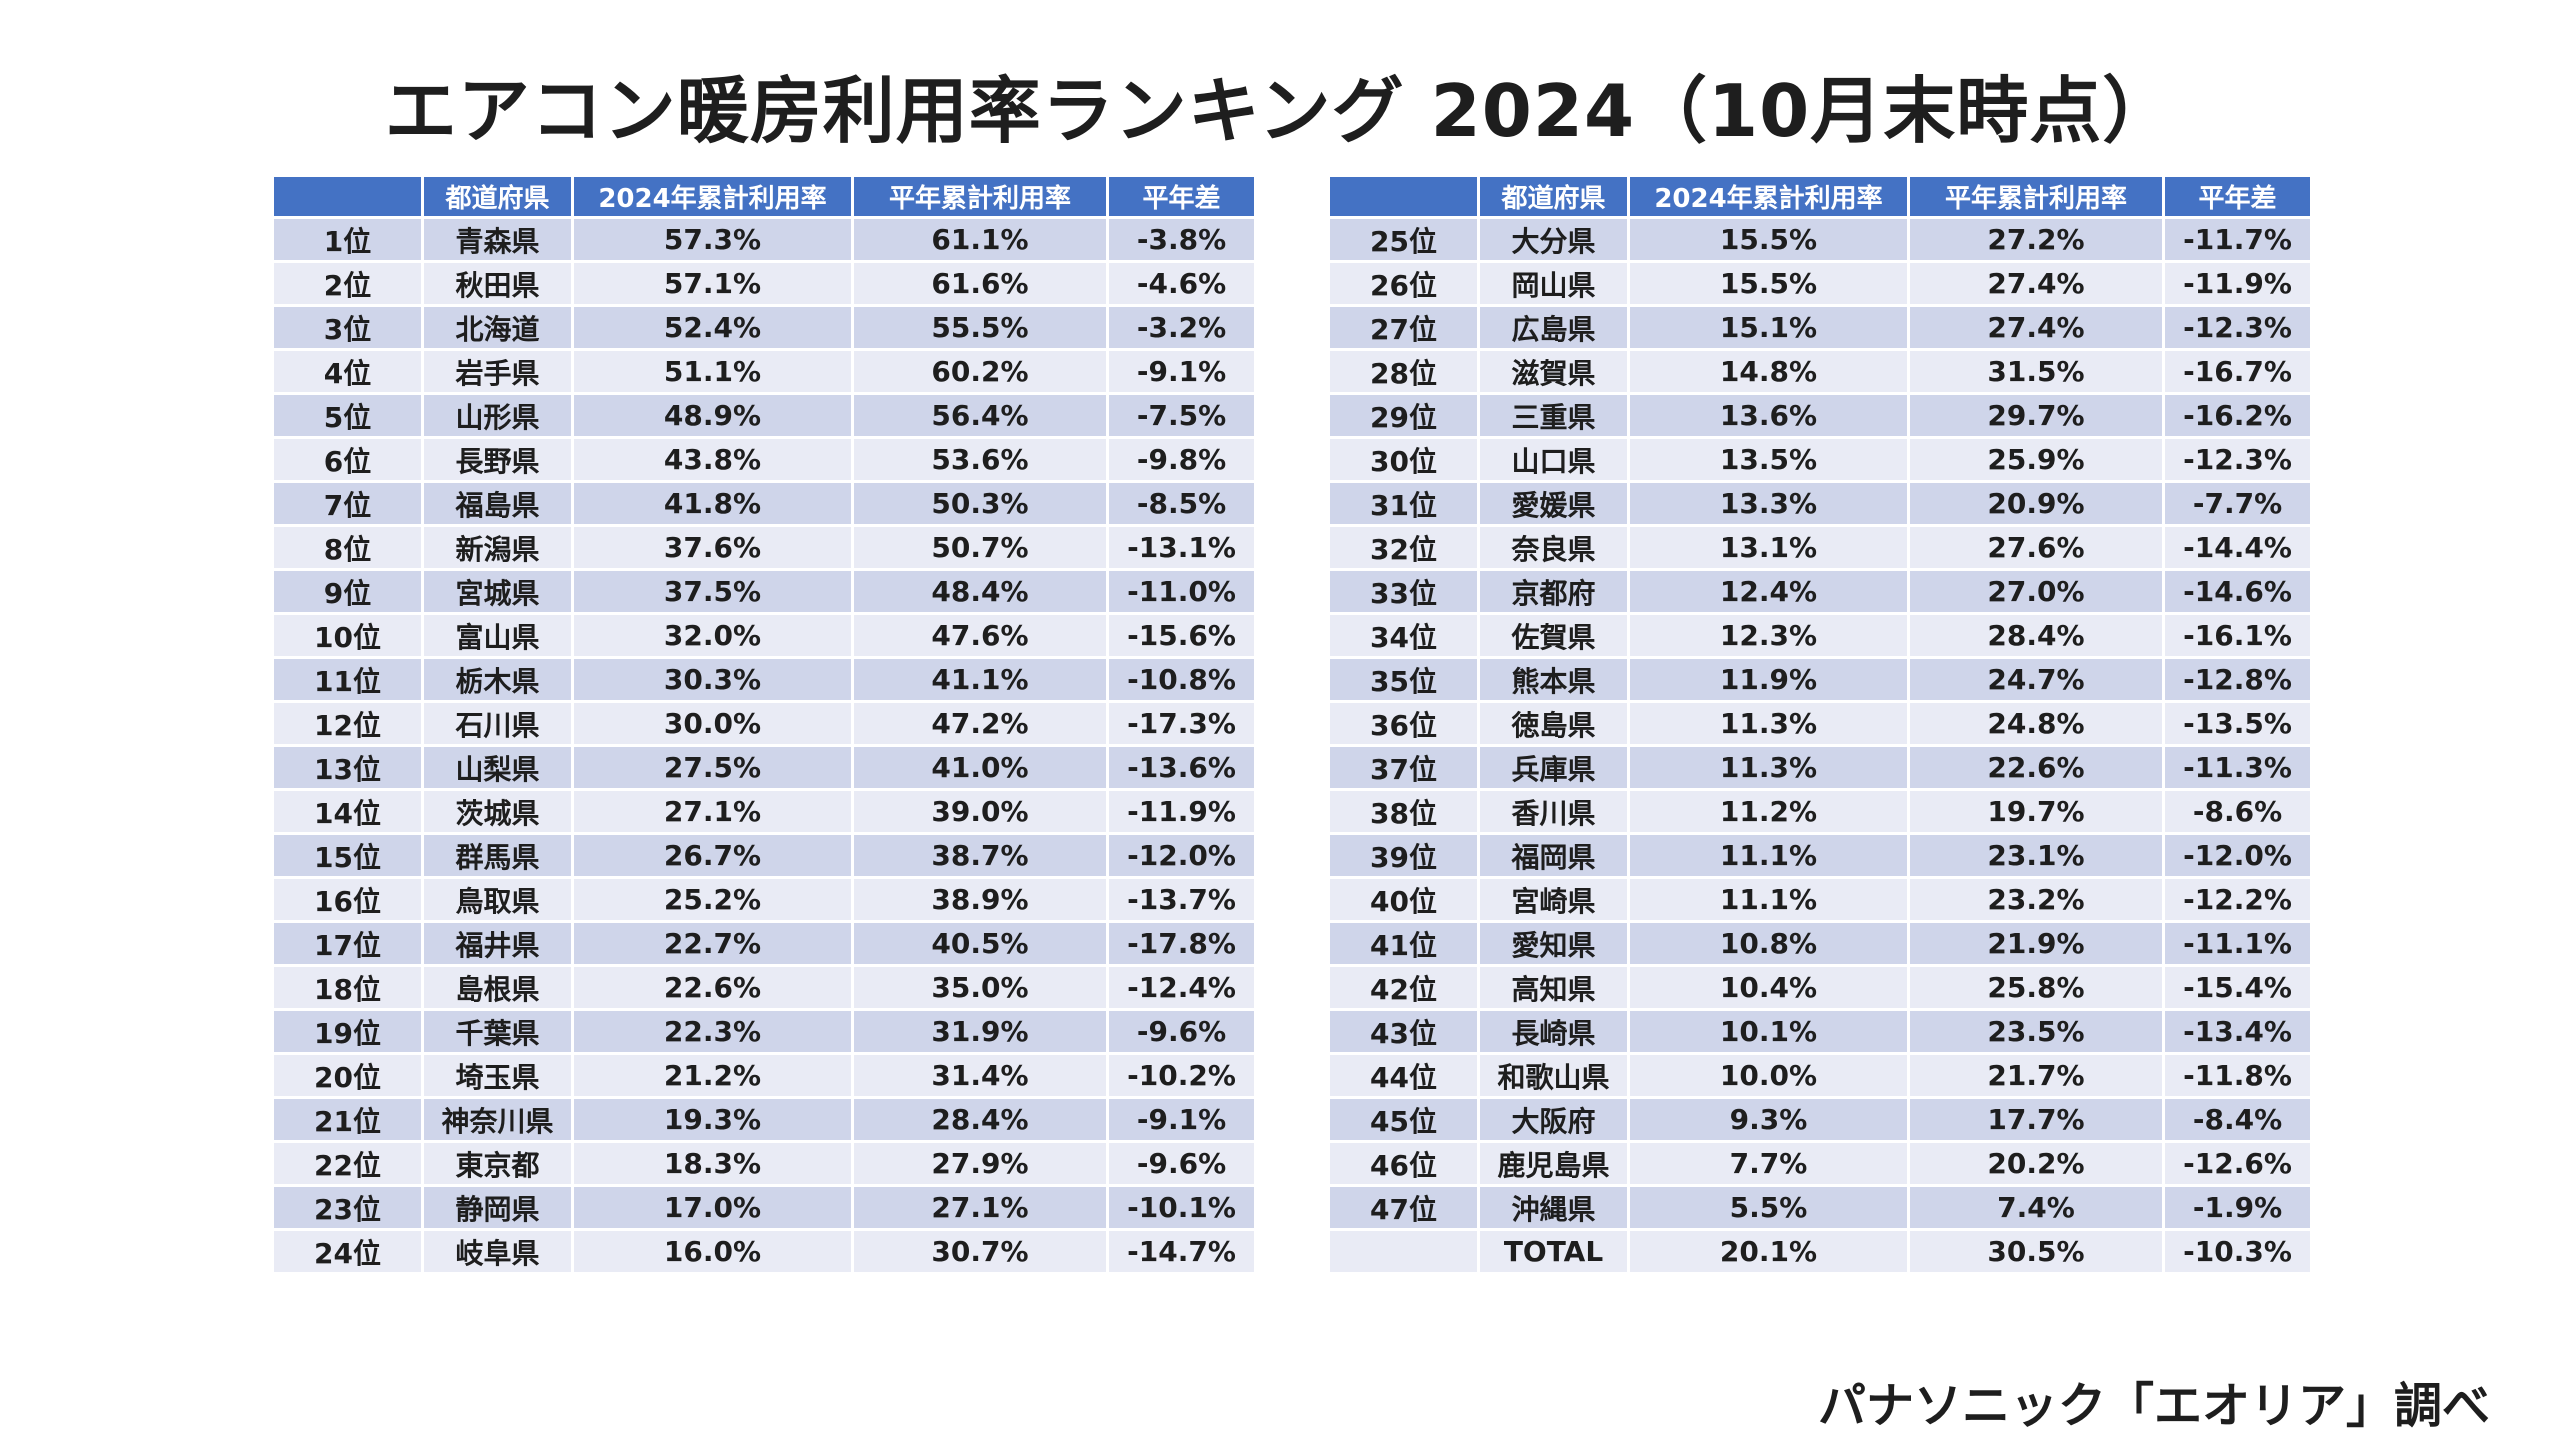 The image size is (2560, 1440). Describe the element at coordinates (980, 547) in the screenshot. I see `cell-normal-rate: 50.7%` at that location.